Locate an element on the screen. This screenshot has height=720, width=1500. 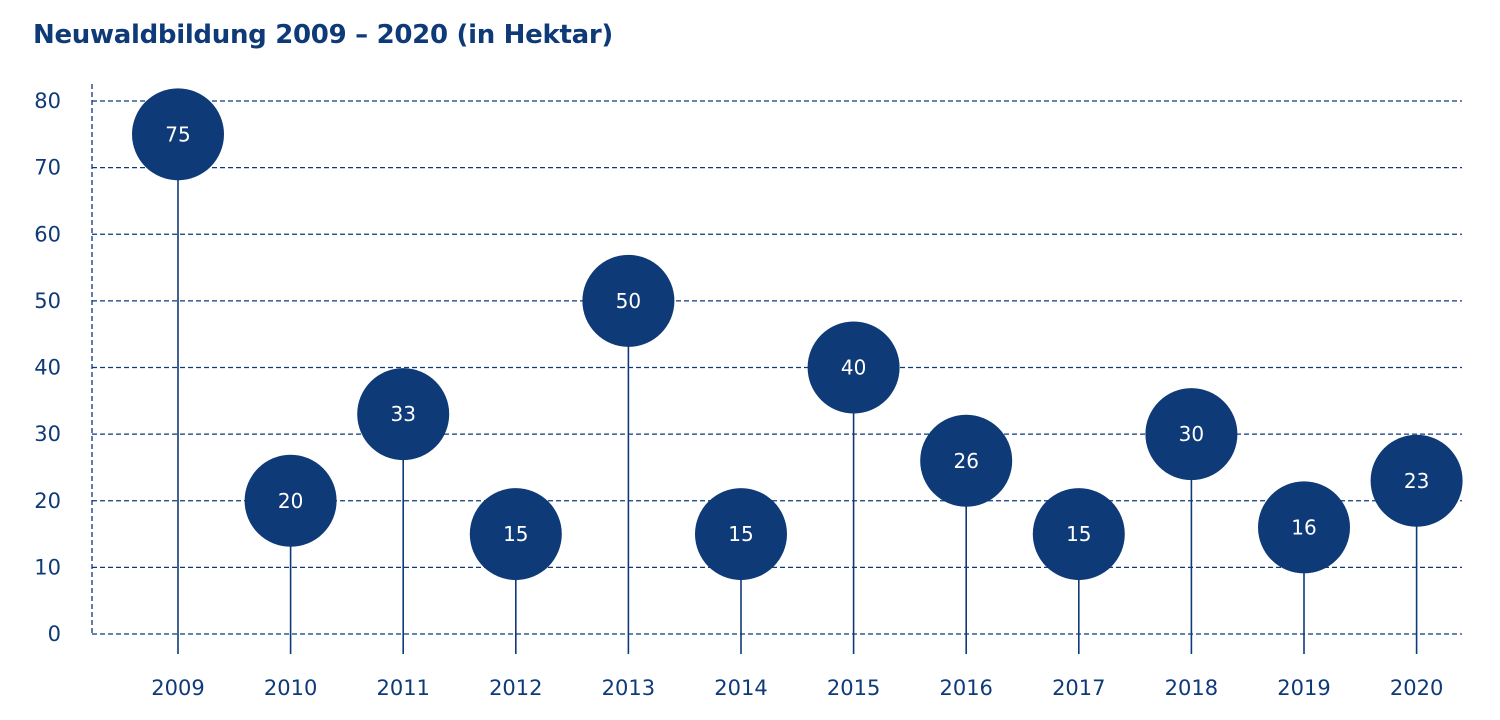
bubble-2010 is located at coordinates (290, 500).